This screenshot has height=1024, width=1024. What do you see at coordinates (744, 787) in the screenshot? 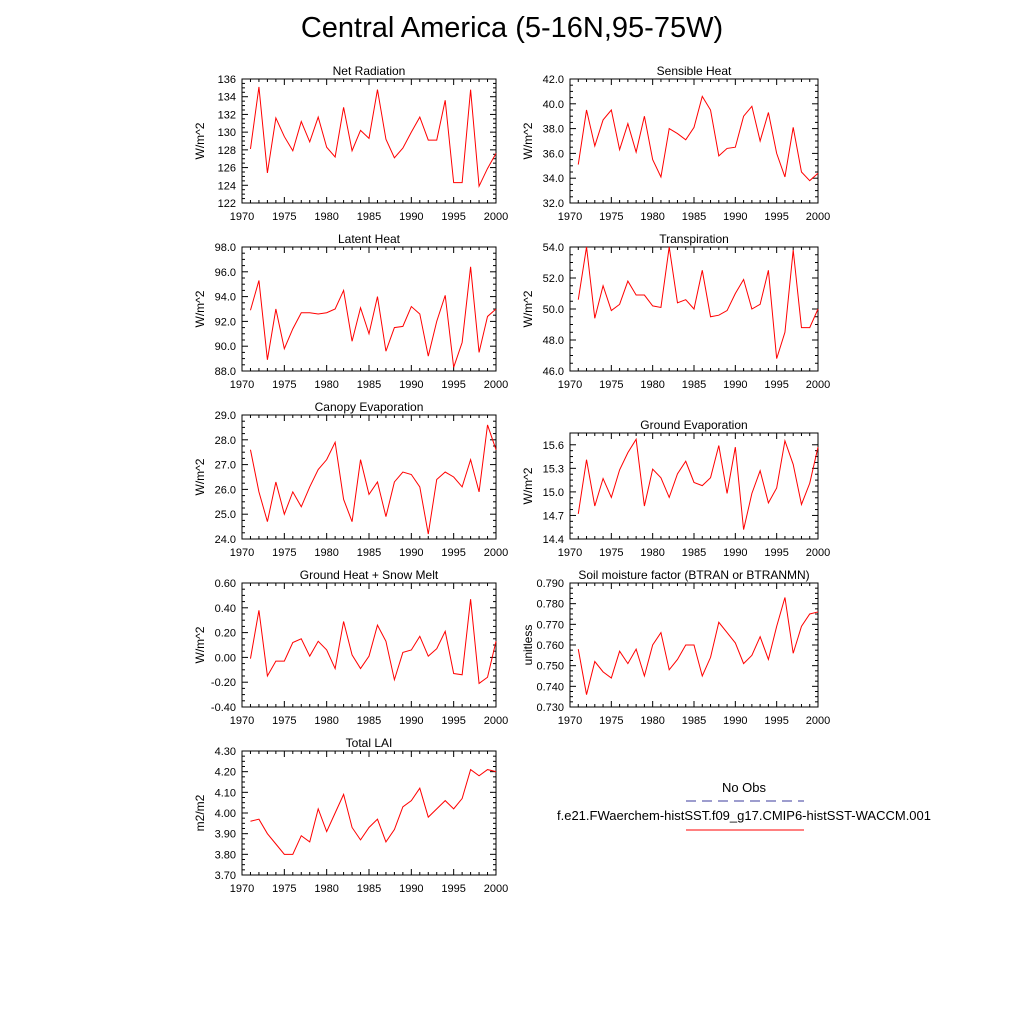
I see `legend-obs-label: No Obs` at bounding box center [744, 787].